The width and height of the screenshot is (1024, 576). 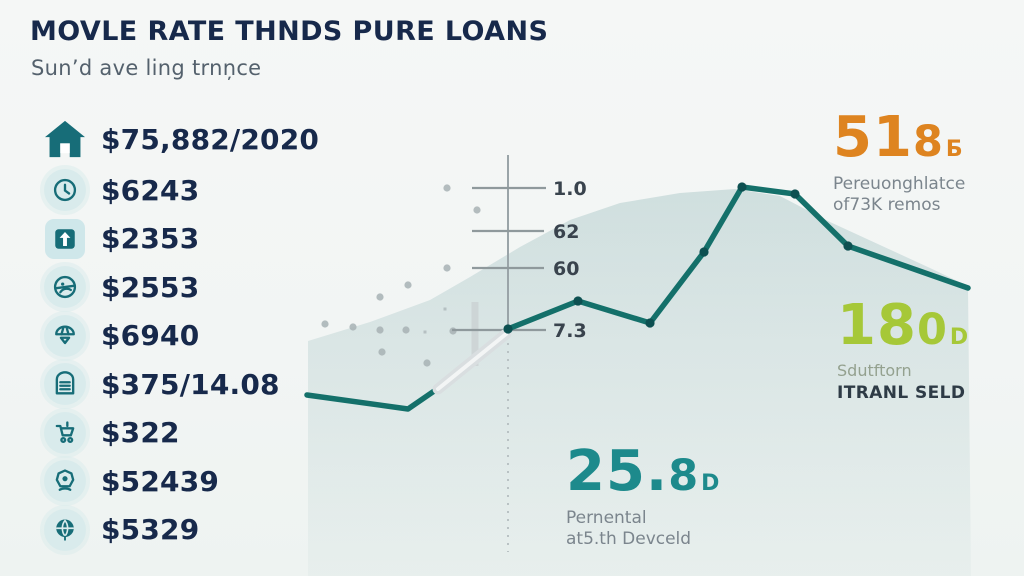 What do you see at coordinates (899, 194) in the screenshot?
I see `stat-remos-caption: Pereuonghlatce of73K remos` at bounding box center [899, 194].